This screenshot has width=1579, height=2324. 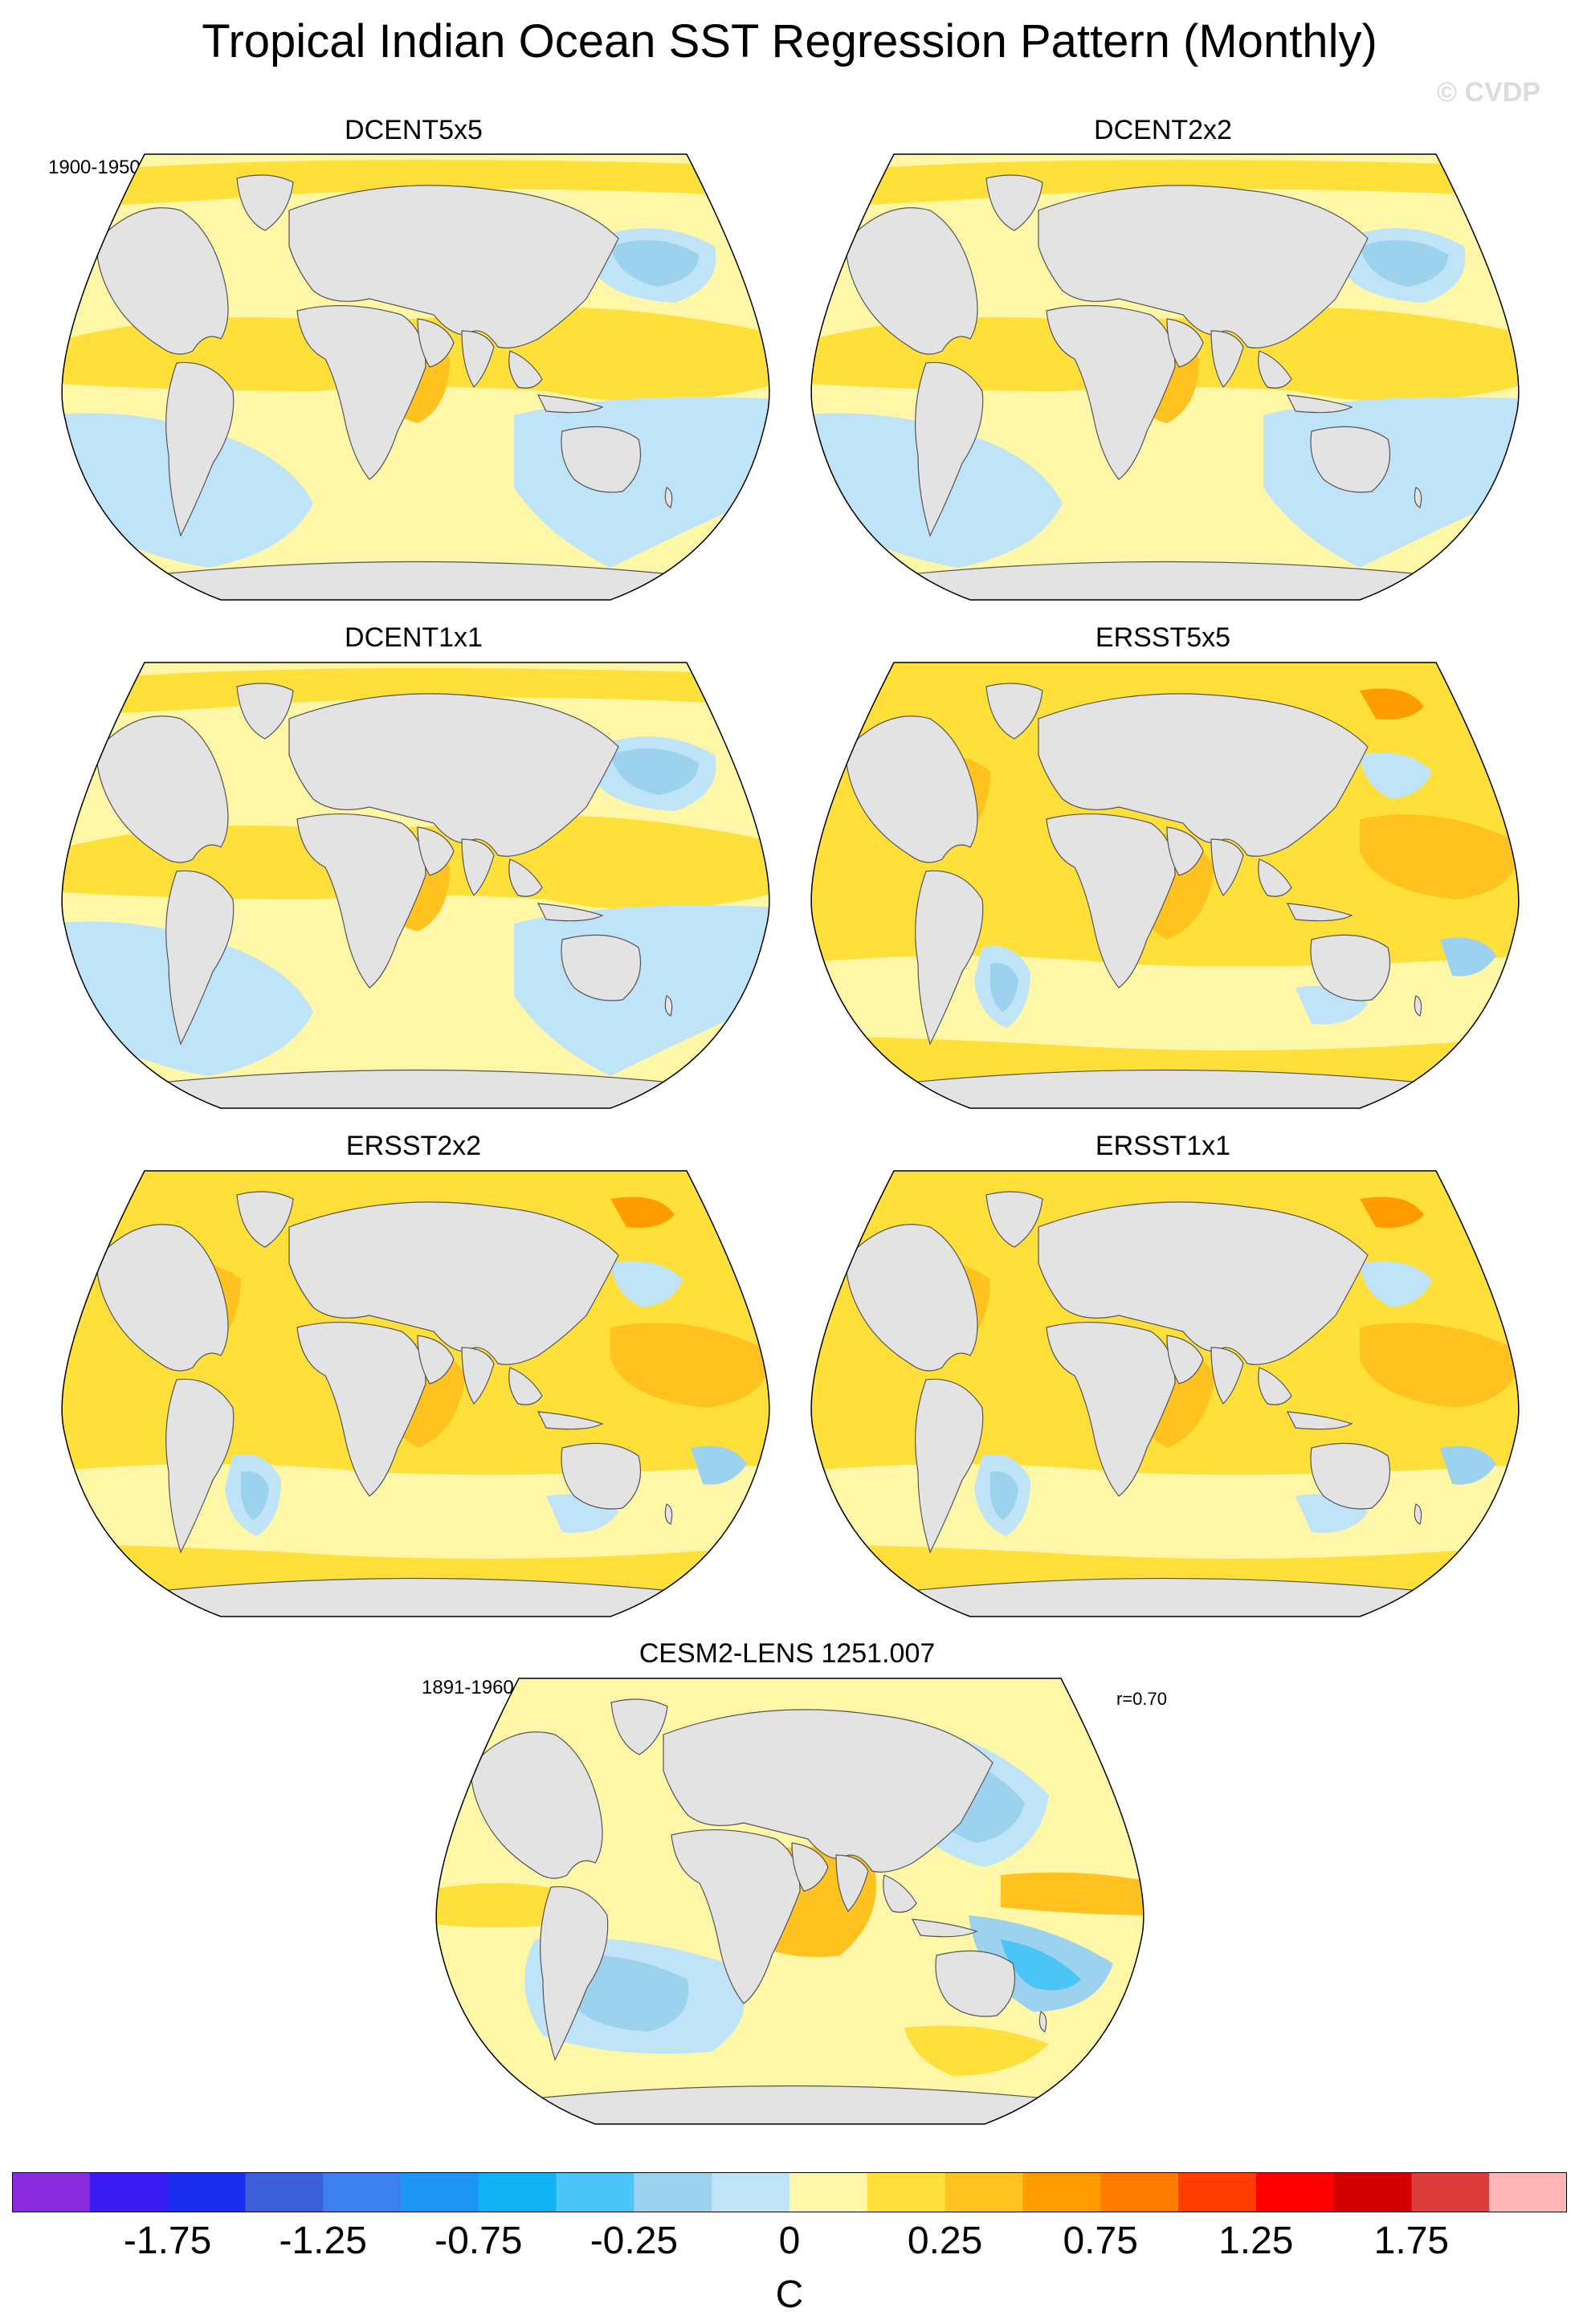 I want to click on colorbar-tick-labels: -1.75 -1.25 -0.75 -0.25 0 0.25 0.75 1.25 1.75, so click(x=789, y=2243).